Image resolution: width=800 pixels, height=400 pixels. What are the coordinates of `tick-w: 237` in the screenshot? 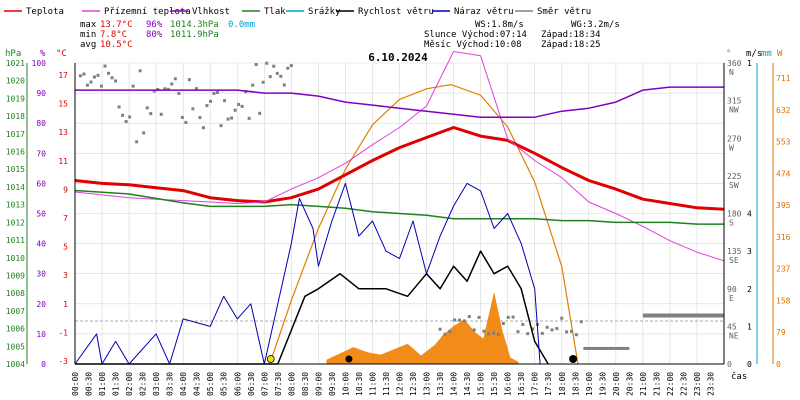 It's located at (783, 269).